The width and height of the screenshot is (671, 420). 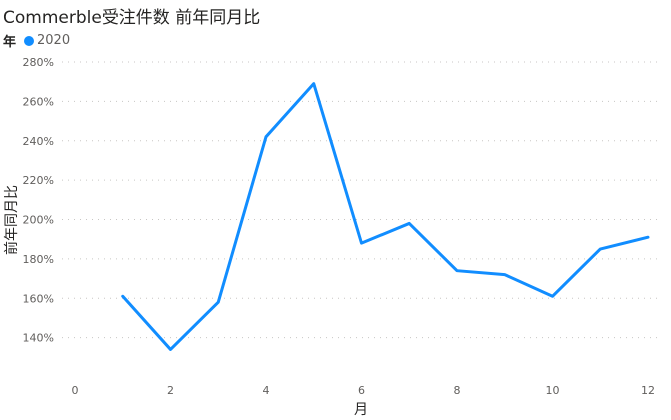 What do you see at coordinates (38, 338) in the screenshot?
I see `y-tick-label: 140%` at bounding box center [38, 338].